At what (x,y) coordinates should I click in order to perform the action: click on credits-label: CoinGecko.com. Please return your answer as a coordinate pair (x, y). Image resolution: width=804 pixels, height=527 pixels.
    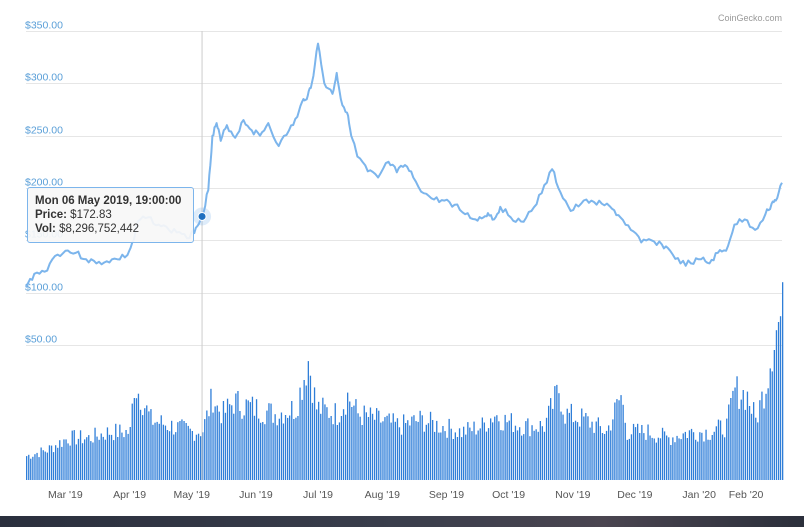
    Looking at the image, I should click on (750, 18).